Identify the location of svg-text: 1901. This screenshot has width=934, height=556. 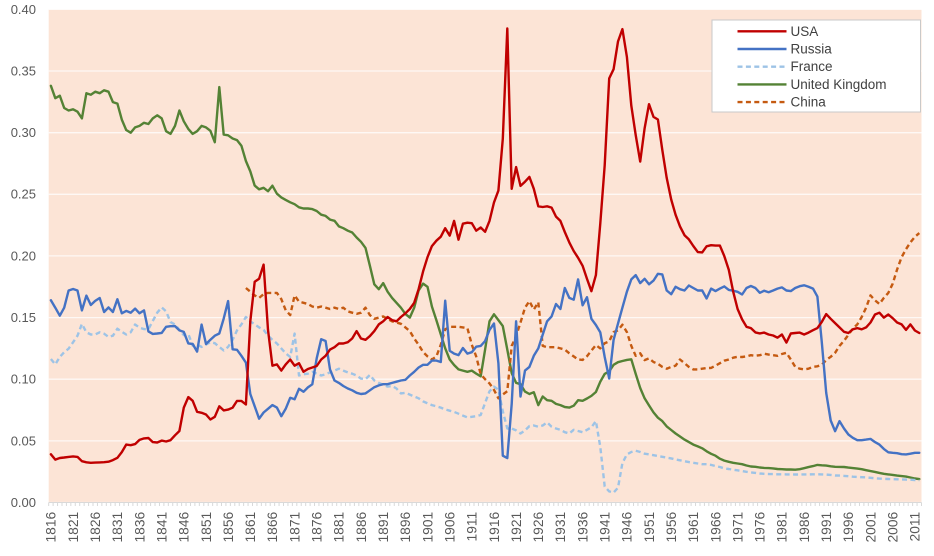
(427, 527).